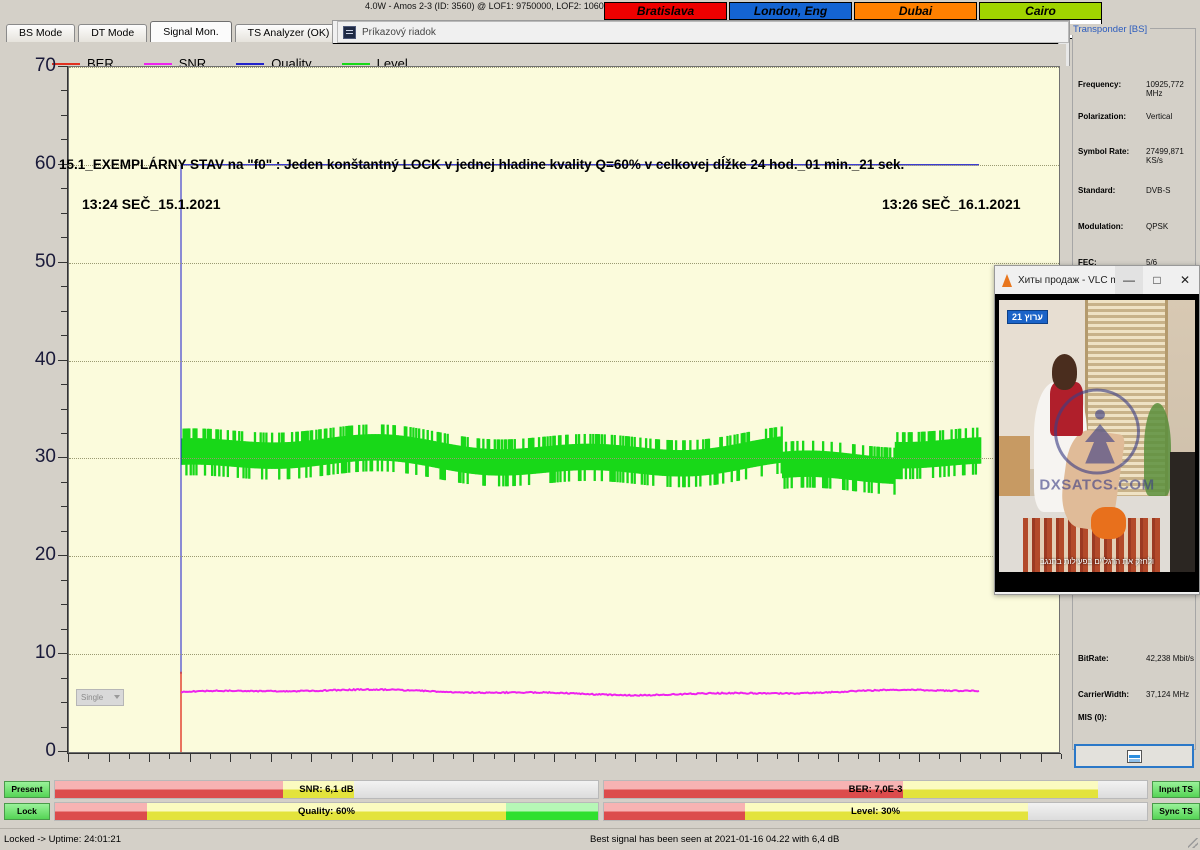 The image size is (1200, 850). I want to click on vlc-media-player-window: Хиты продаж - VLC me... — □ ✕ ערוץ 21, so click(1097, 430).